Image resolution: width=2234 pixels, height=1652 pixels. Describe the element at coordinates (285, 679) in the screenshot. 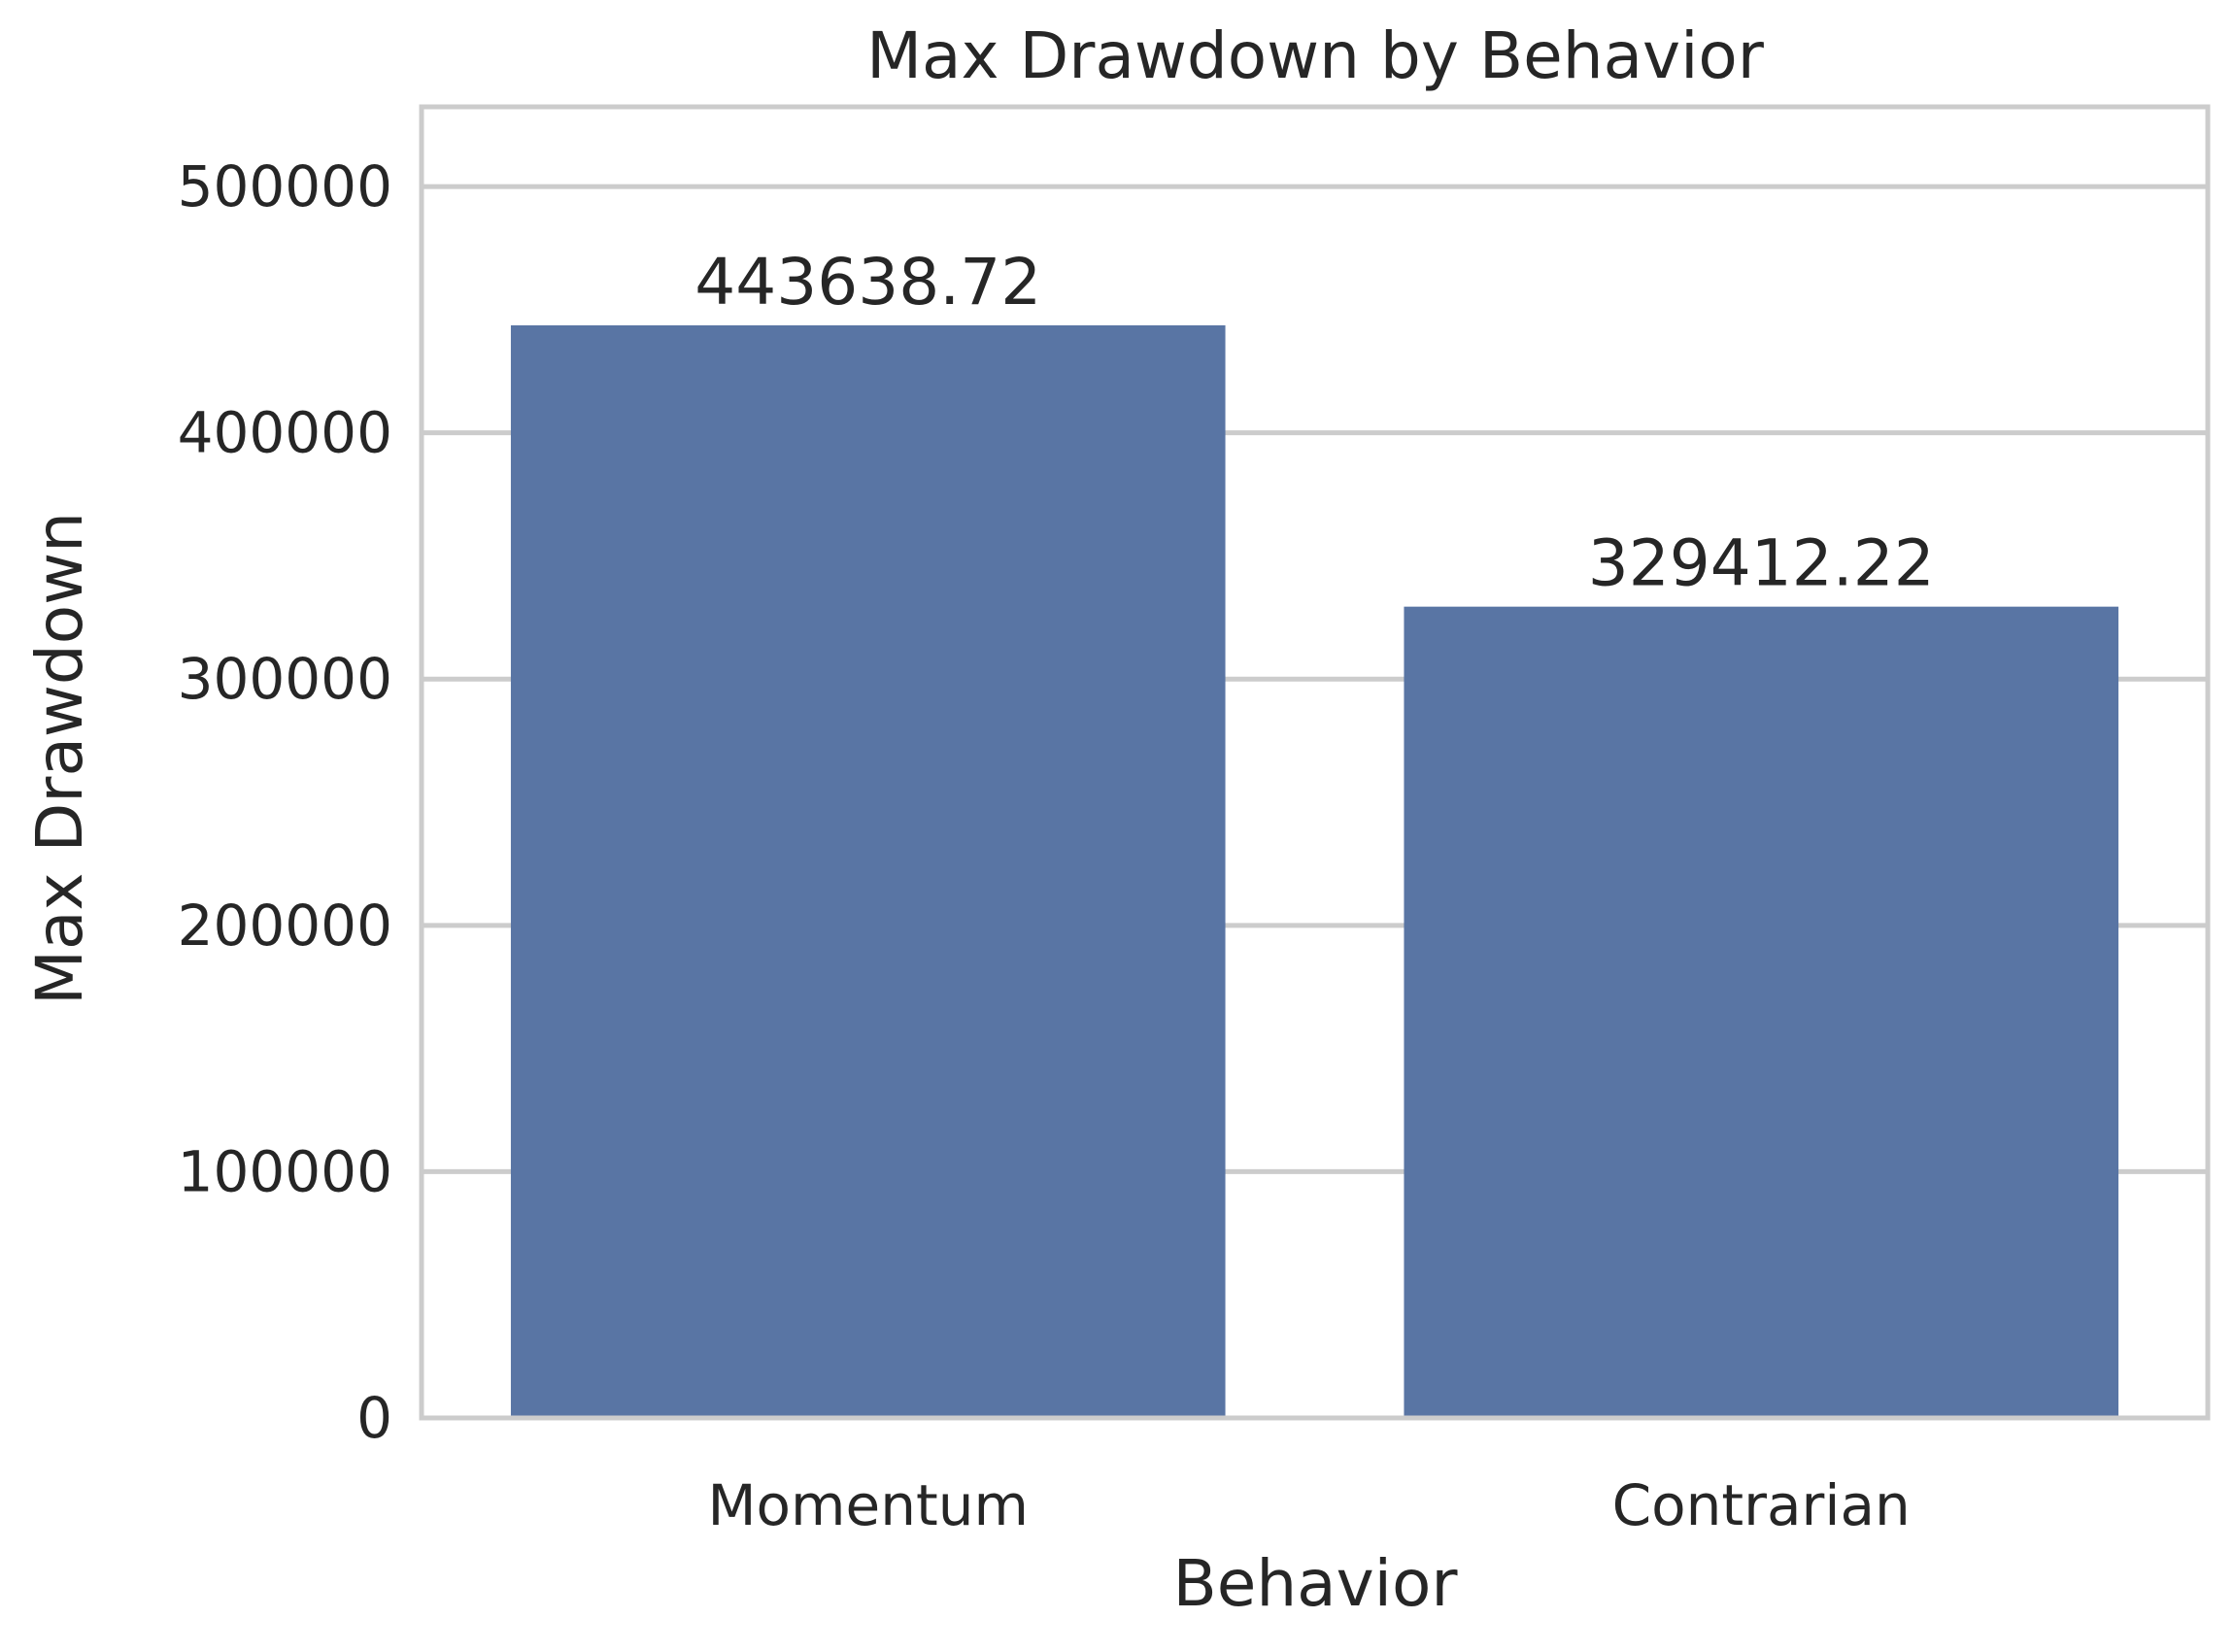

I see `y-tick-label: 300000` at that location.